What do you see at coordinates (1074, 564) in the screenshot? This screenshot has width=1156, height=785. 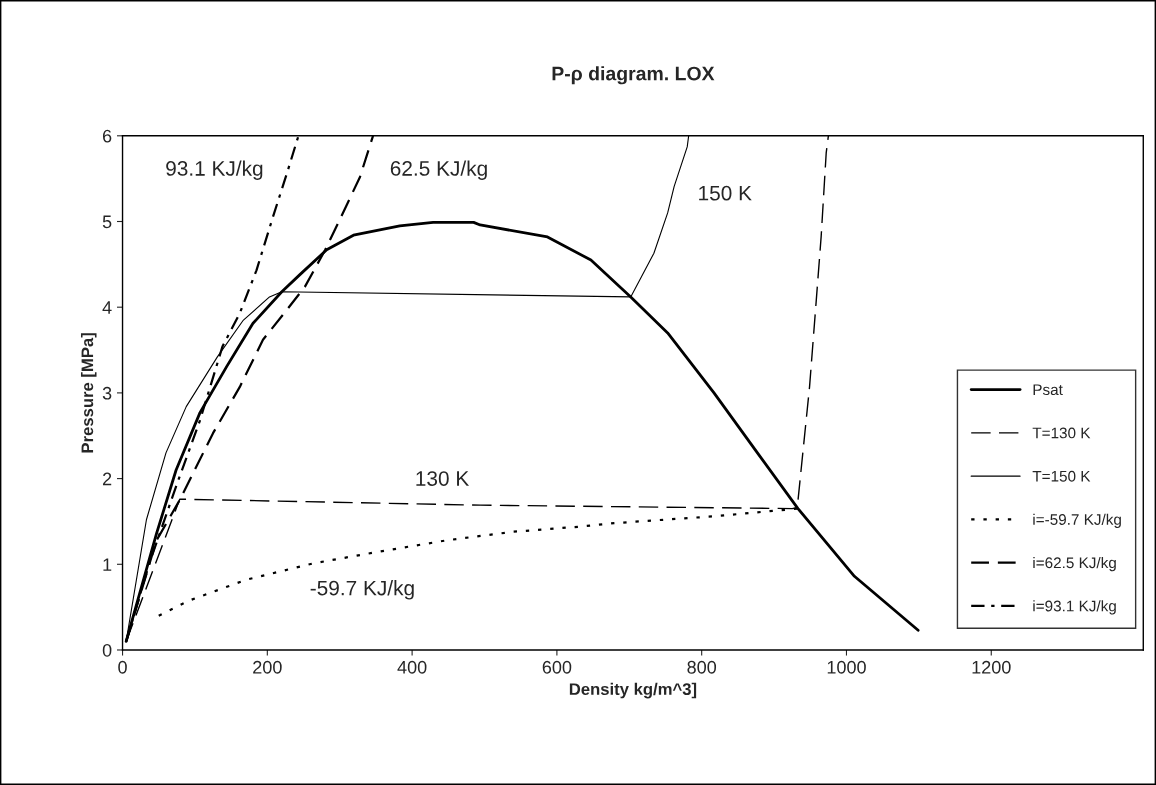 I see `legend-label: i=62.5 KJ/kg` at bounding box center [1074, 564].